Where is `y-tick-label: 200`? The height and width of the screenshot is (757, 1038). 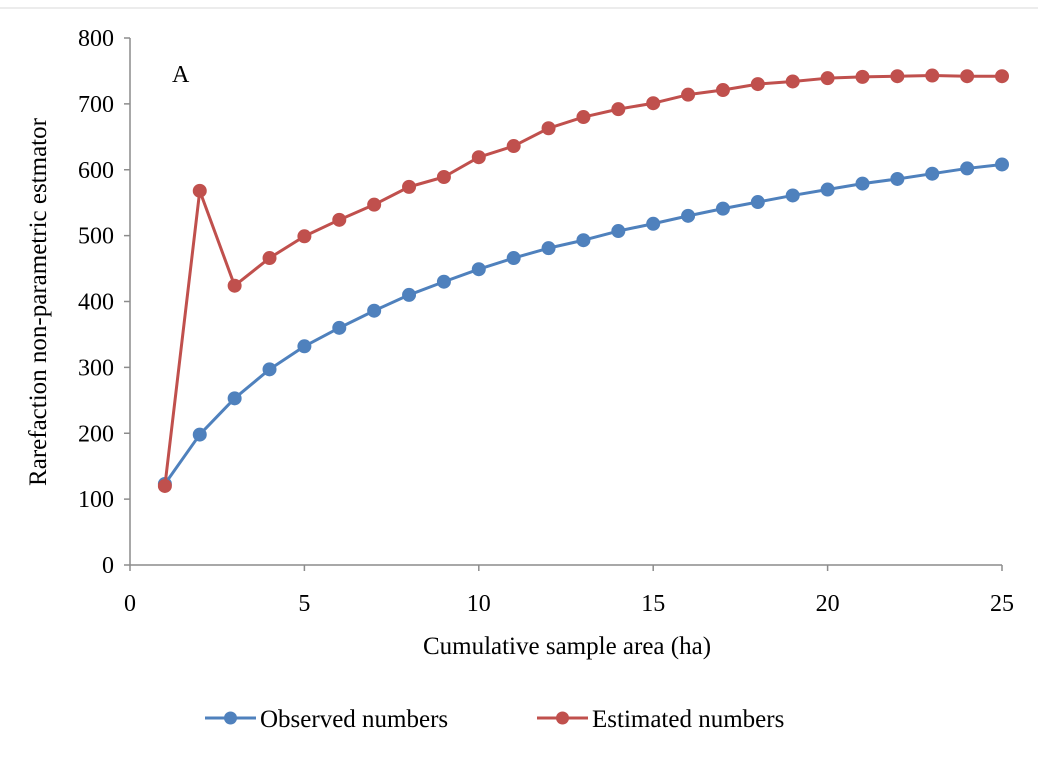
y-tick-label: 200 is located at coordinates (96, 434).